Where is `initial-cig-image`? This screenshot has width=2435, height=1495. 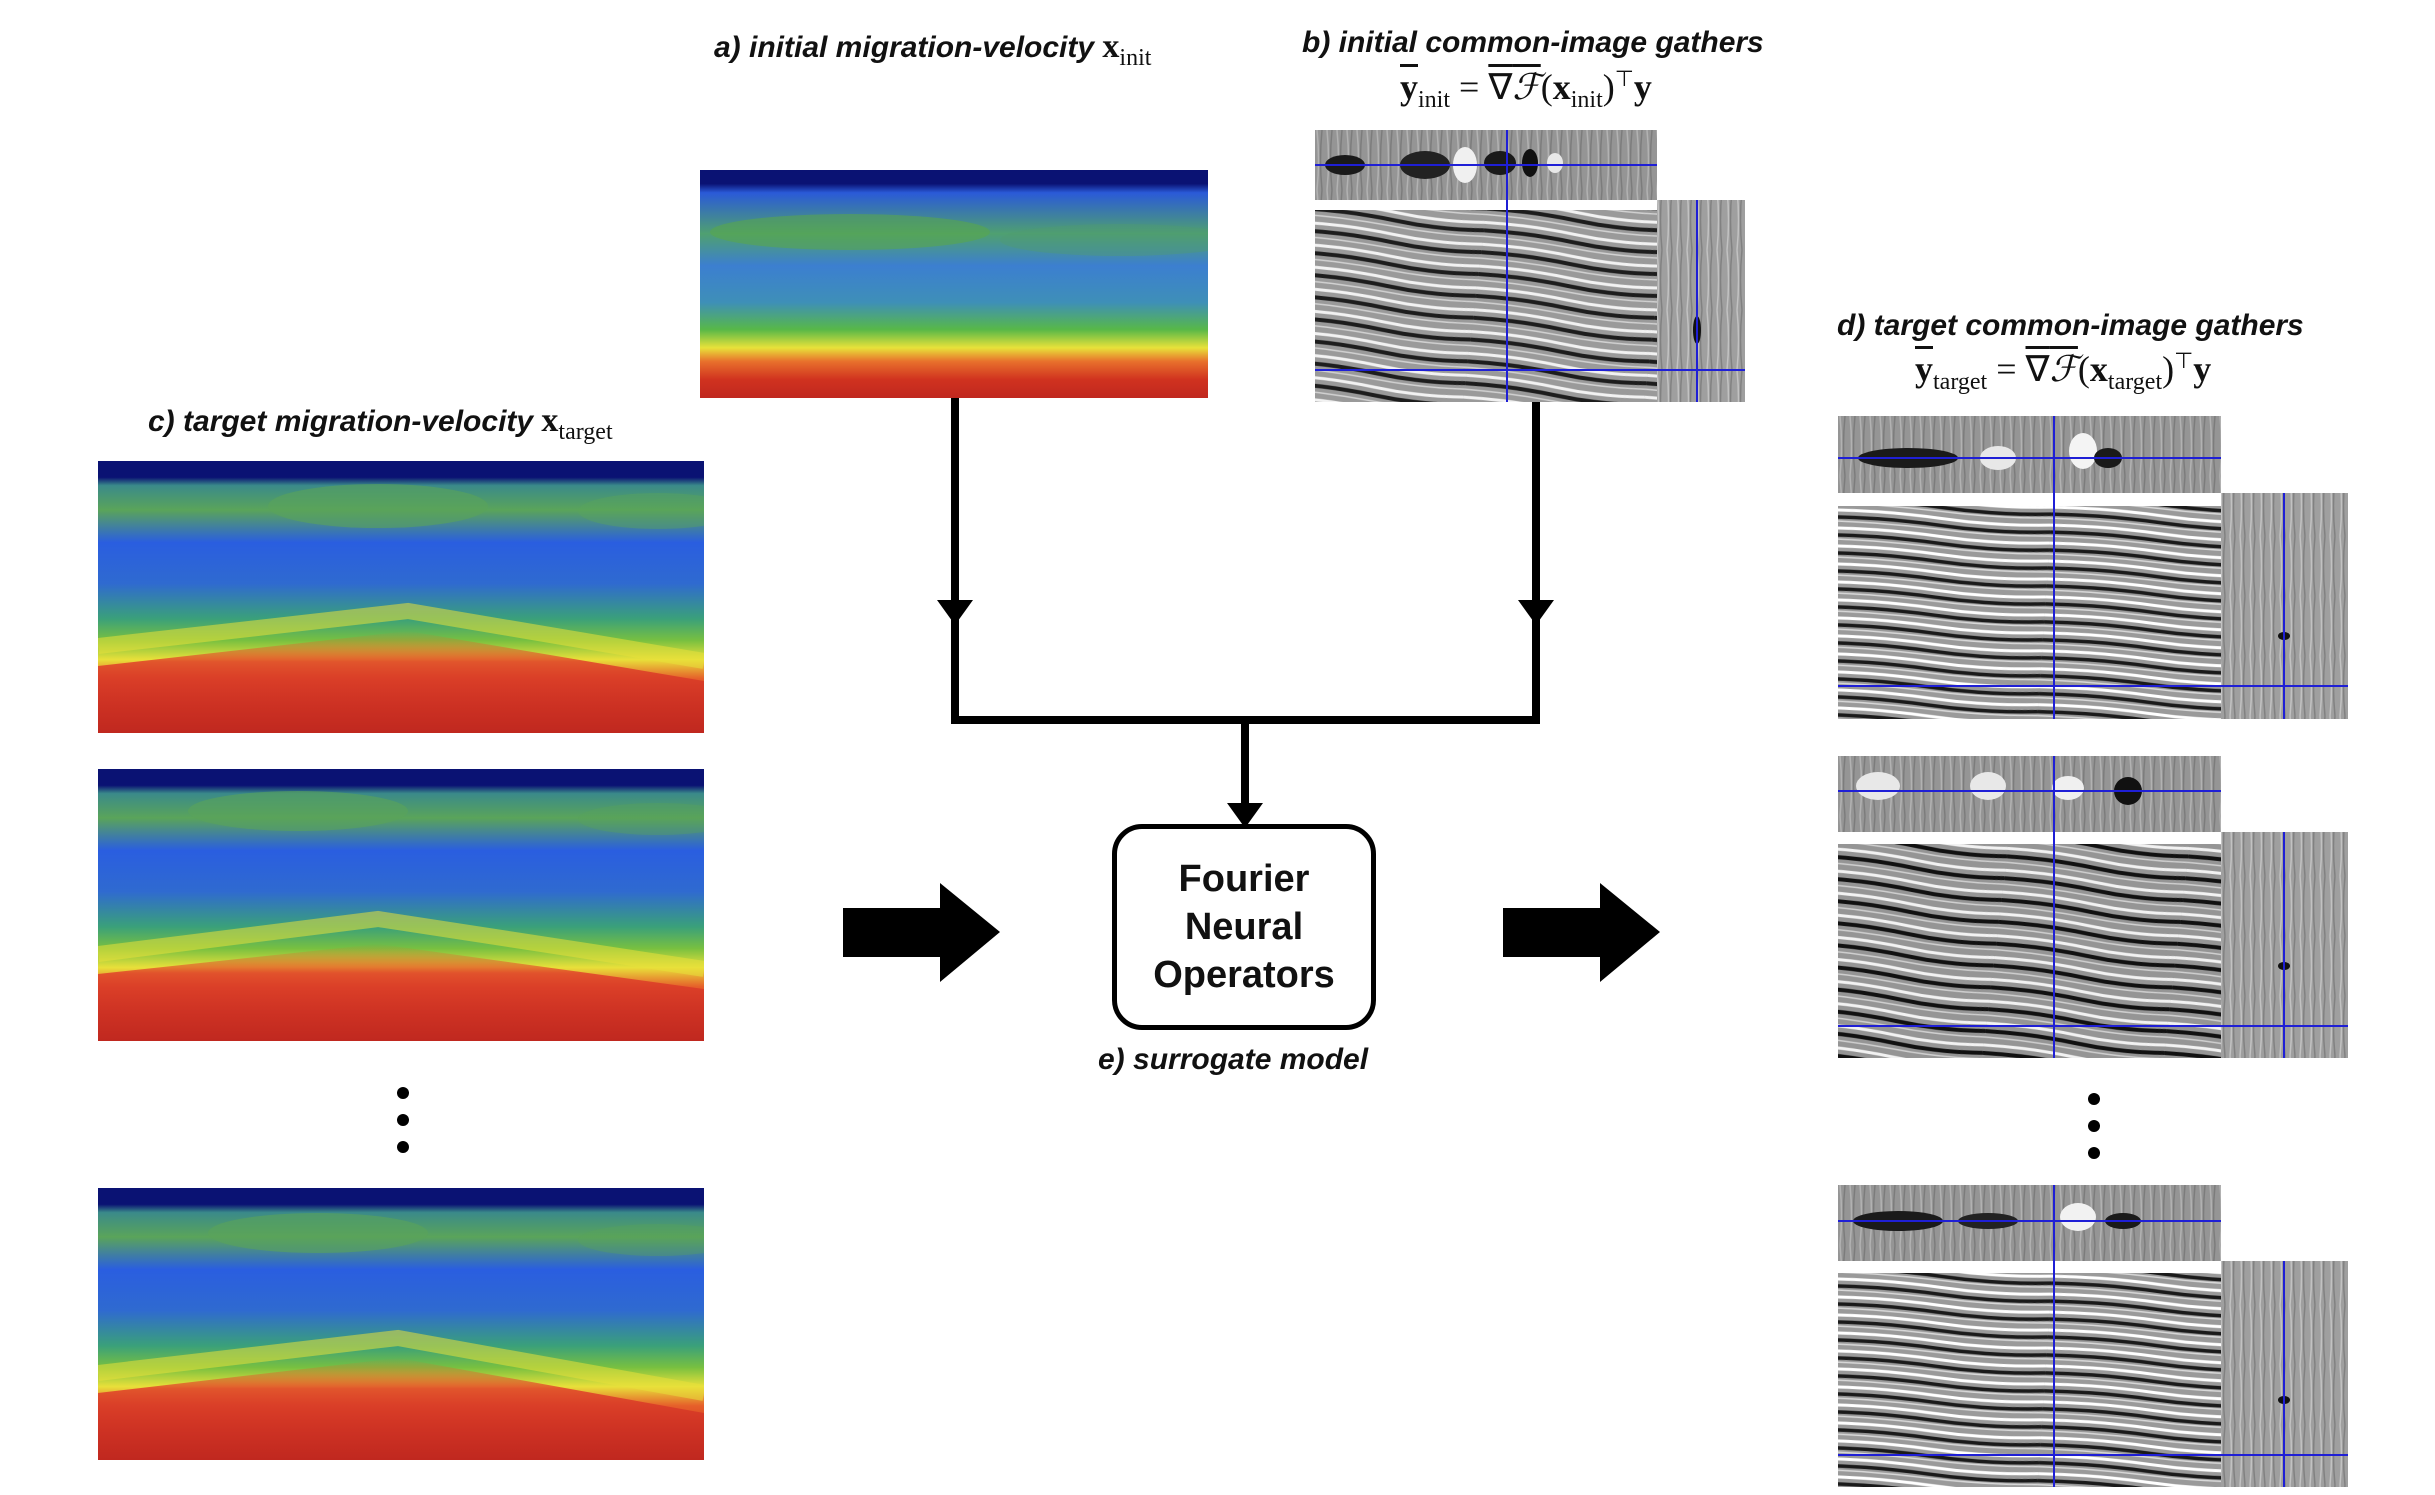
initial-cig-image is located at coordinates (1530, 266).